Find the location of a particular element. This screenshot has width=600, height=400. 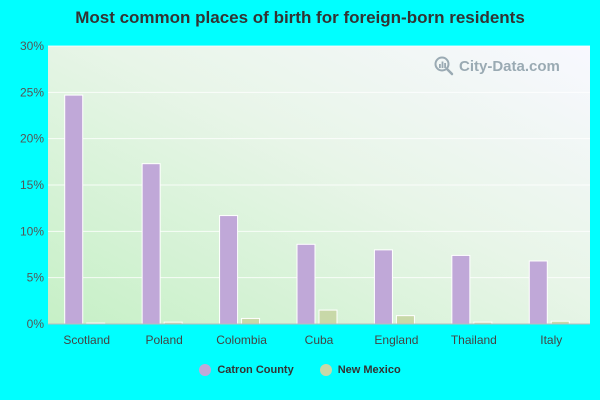

magnifier-chart-icon is located at coordinates (444, 66).